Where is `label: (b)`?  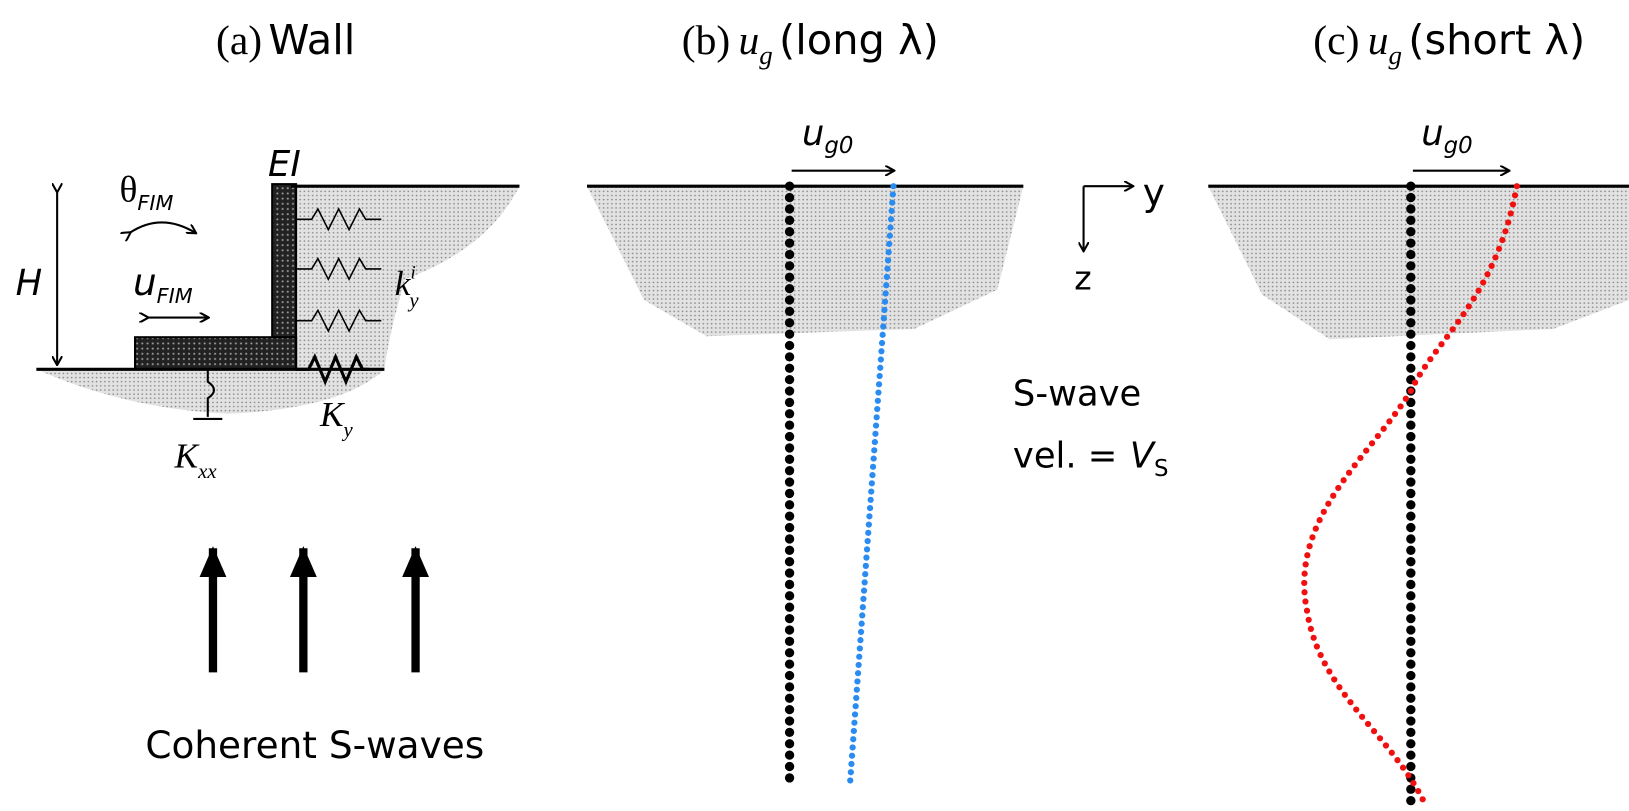
label: (b) is located at coordinates (706, 40).